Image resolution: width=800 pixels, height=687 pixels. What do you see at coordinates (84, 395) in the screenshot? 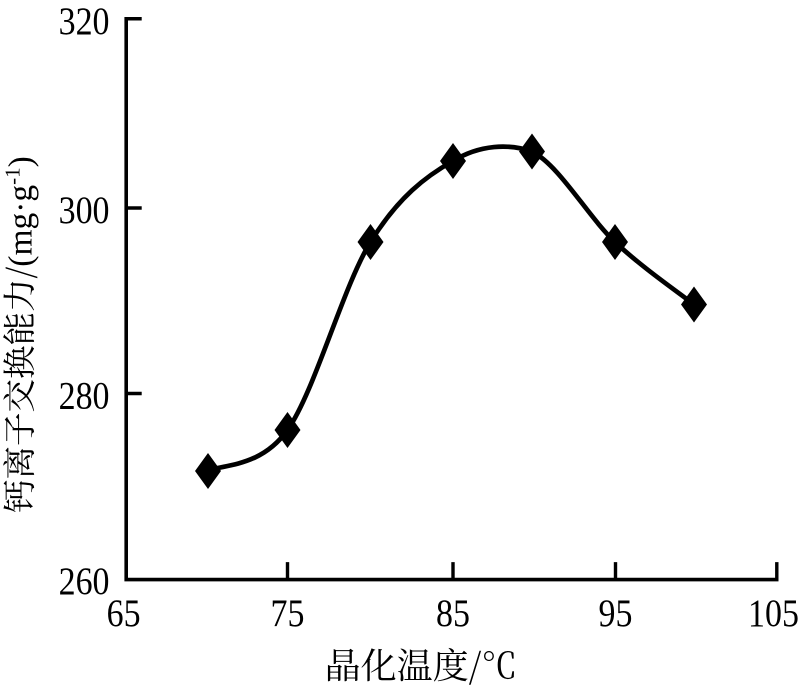
I see `svg-text: 280` at bounding box center [84, 395].